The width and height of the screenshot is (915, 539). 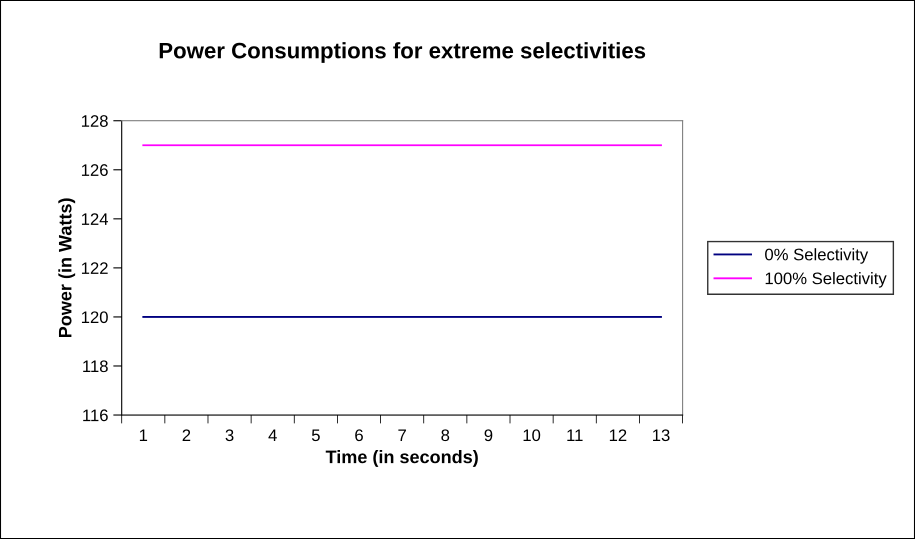 I want to click on x-tick-label: 13, so click(x=661, y=435).